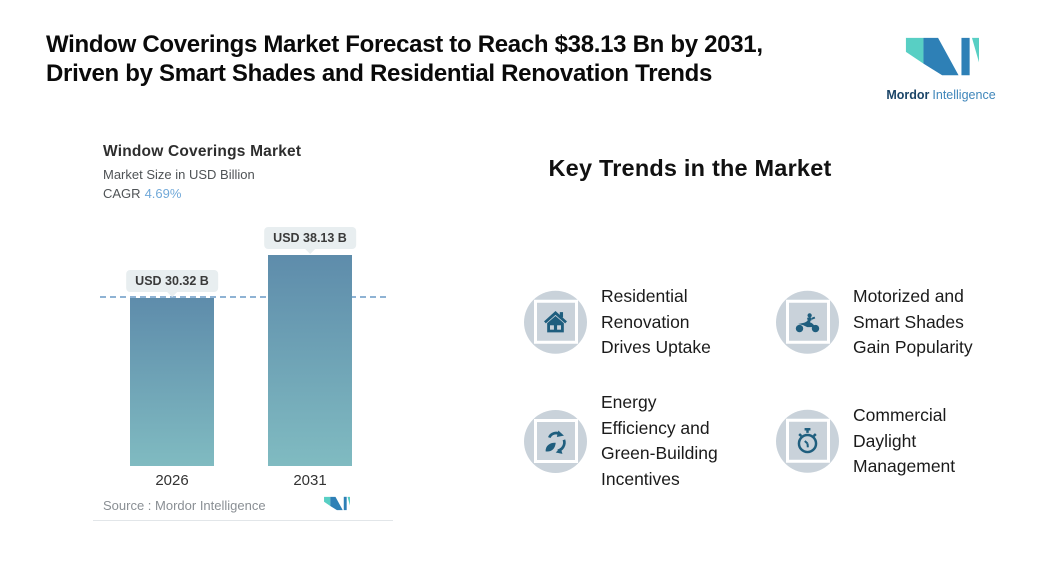 This screenshot has height=577, width=1038. I want to click on chart-subtitle: Market Size in USD Billion, so click(179, 174).